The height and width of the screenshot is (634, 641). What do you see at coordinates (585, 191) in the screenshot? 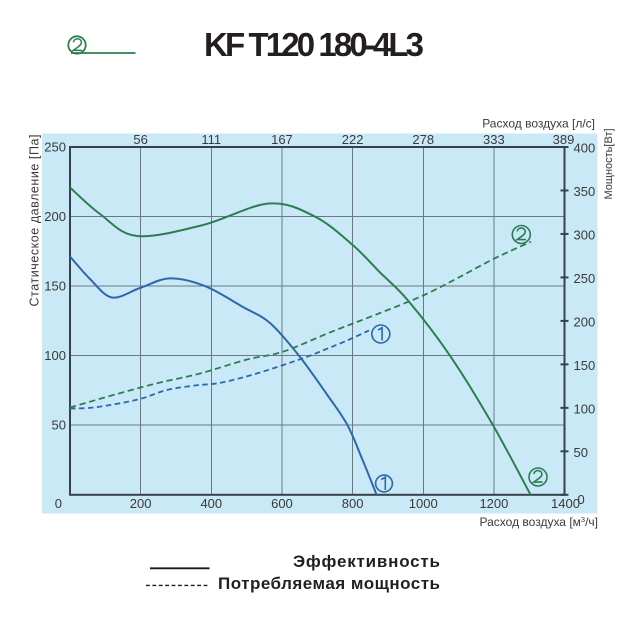
I see `svg-text: 350` at bounding box center [585, 191].